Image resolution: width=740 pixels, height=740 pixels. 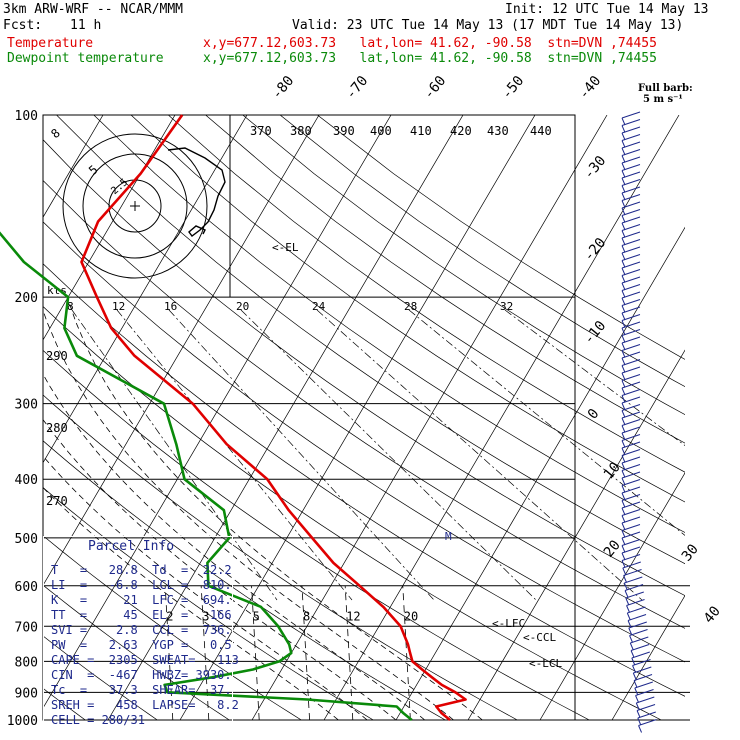 What do you see at coordinates (141, 585) in the screenshot?
I see `parcel-row: LI = -6.8 LCL = 810.` at bounding box center [141, 585].